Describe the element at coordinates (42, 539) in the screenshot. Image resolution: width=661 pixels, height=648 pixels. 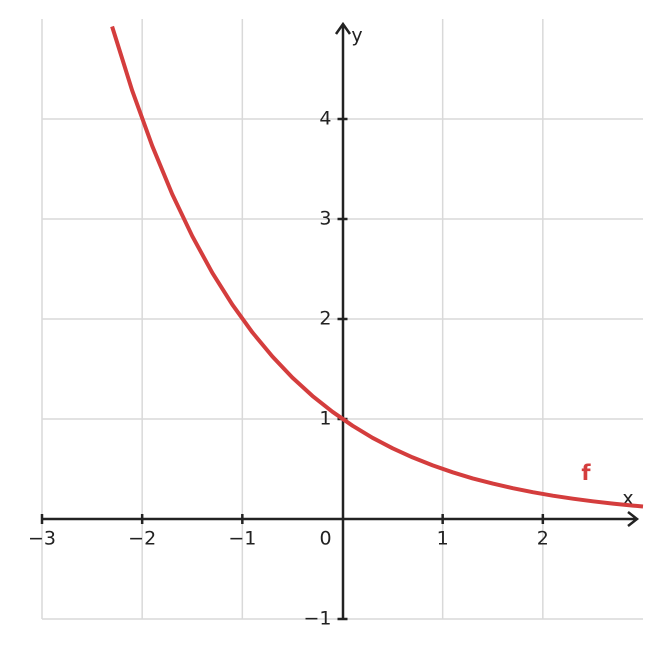
I see `x-tick-label: −3` at that location.